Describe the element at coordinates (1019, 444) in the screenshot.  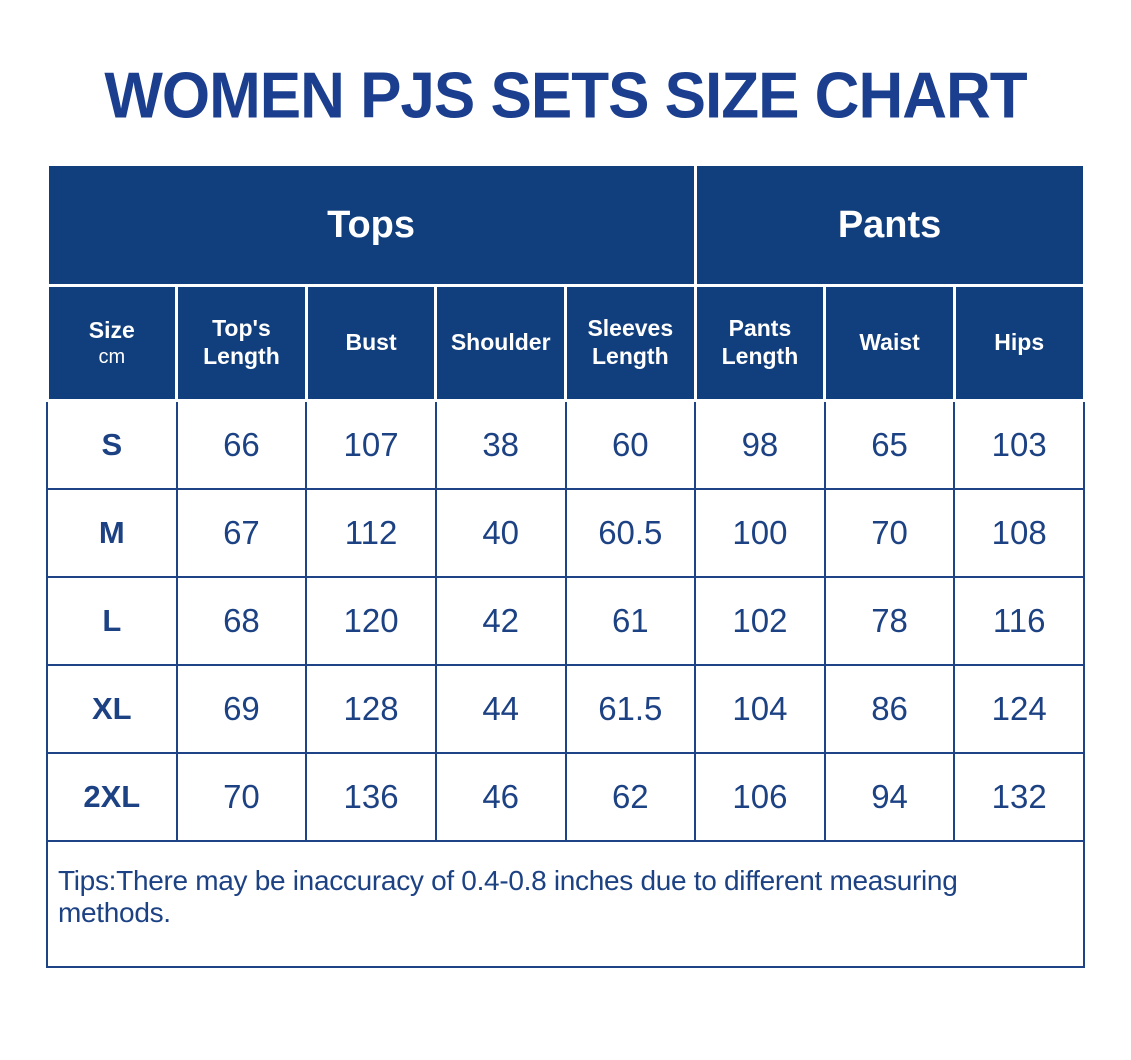
I see `measurement-cell: 103` at that location.